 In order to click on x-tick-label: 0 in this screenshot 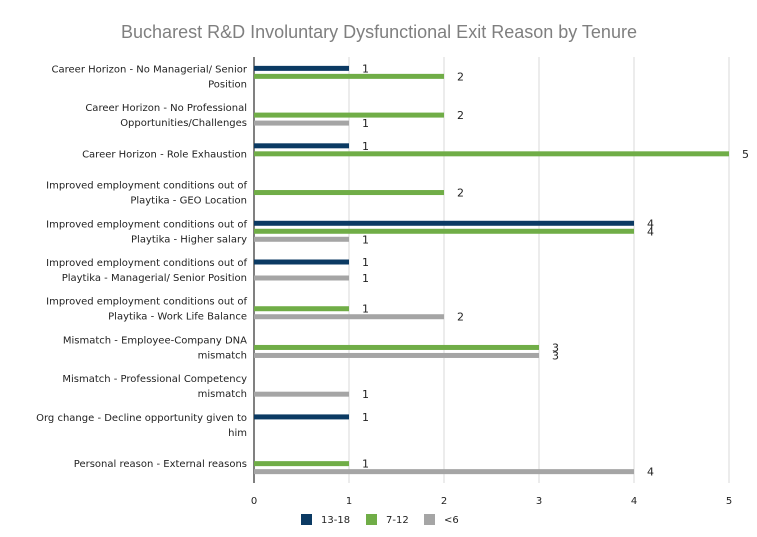, I will do `click(254, 501)`.